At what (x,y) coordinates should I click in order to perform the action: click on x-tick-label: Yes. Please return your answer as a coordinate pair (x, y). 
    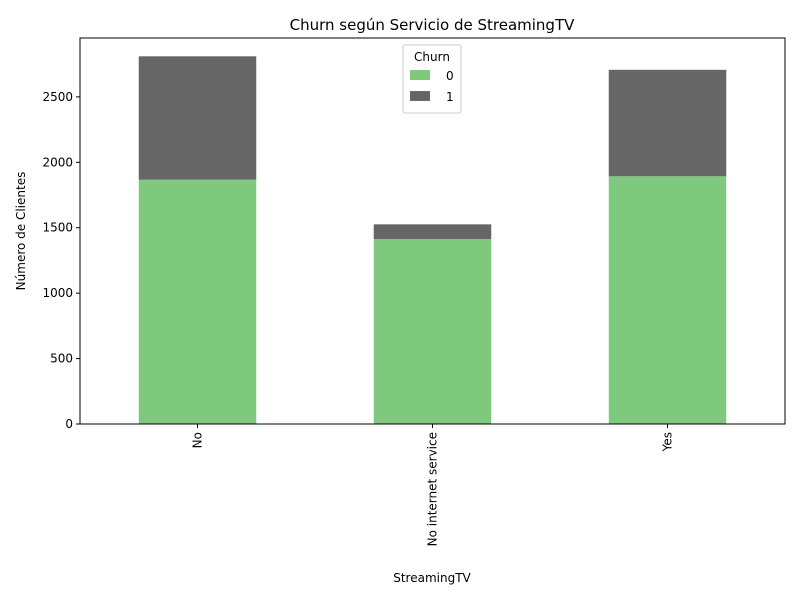
    Looking at the image, I should click on (668, 442).